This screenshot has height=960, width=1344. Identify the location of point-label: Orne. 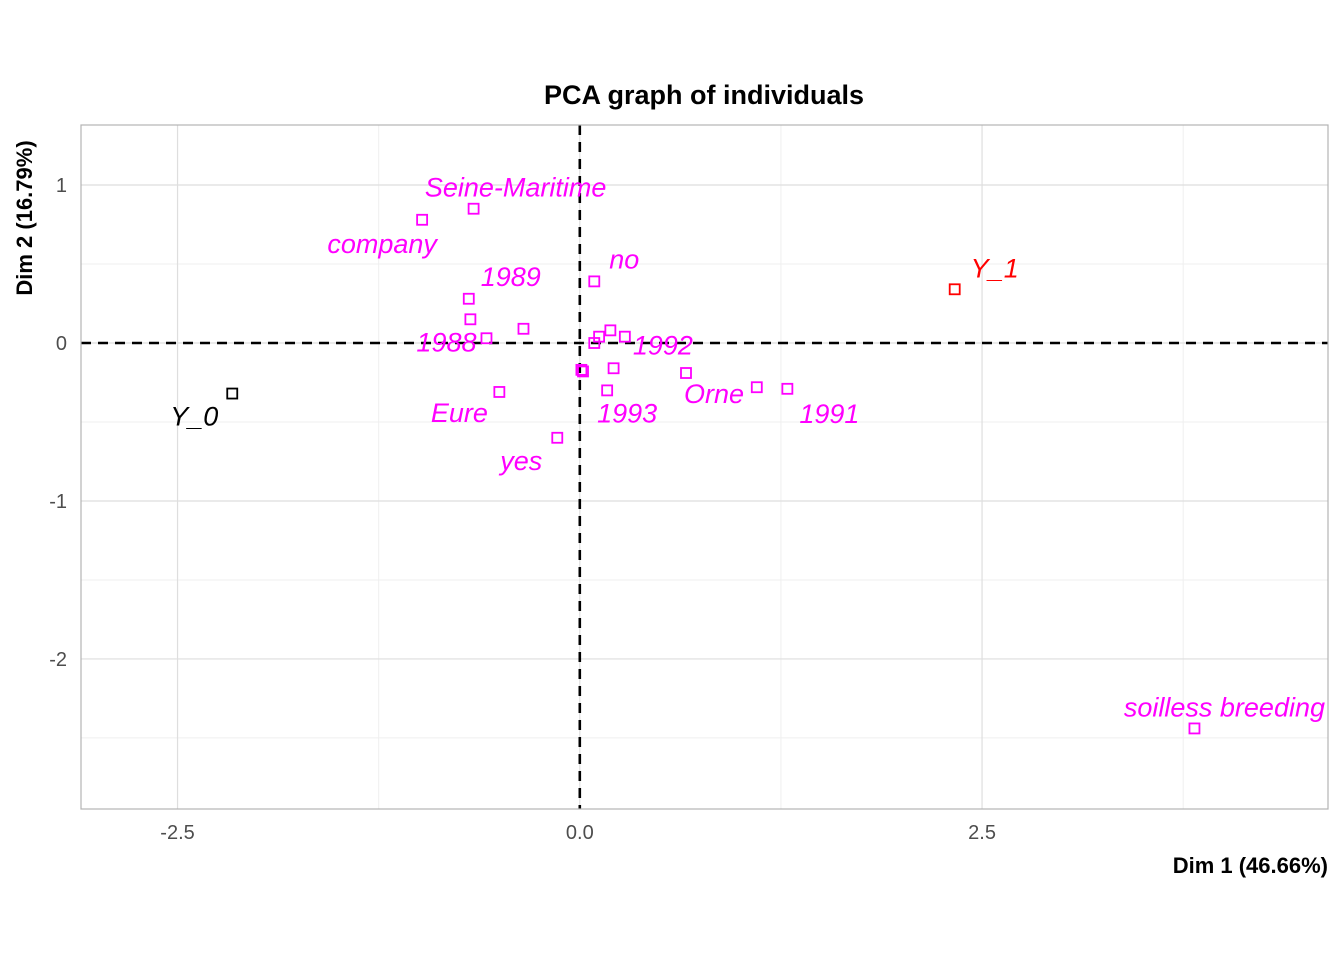
(714, 394).